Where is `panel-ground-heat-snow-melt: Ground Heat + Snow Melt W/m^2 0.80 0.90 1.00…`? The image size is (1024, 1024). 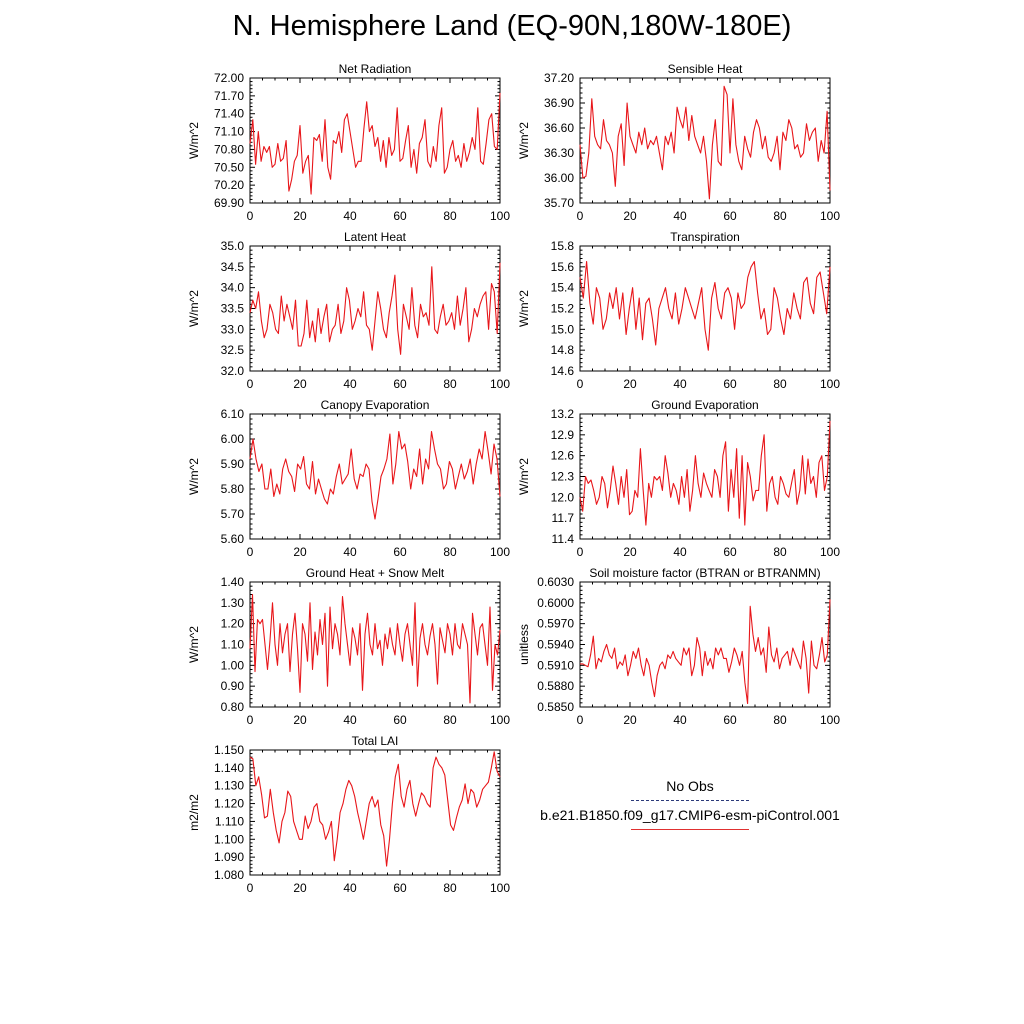
panel-ground-heat-snow-melt: Ground Heat + Snow Melt W/m^2 0.80 0.90 1.00… is located at coordinates (348, 646).